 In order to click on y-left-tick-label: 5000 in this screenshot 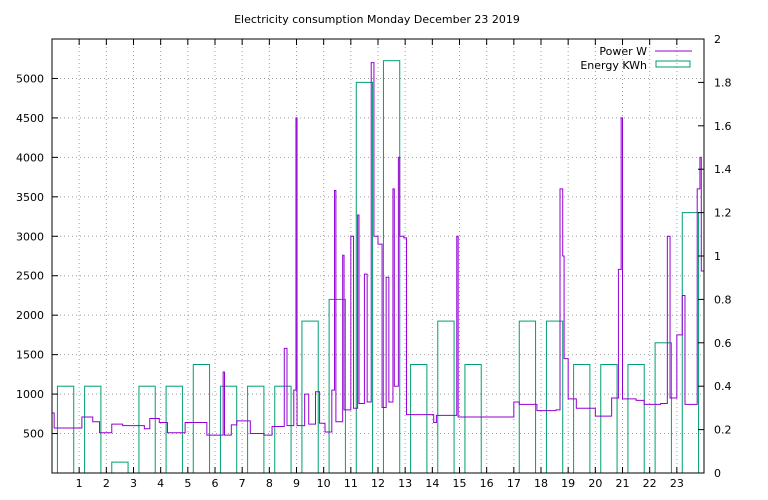, I will do `click(30, 78)`.